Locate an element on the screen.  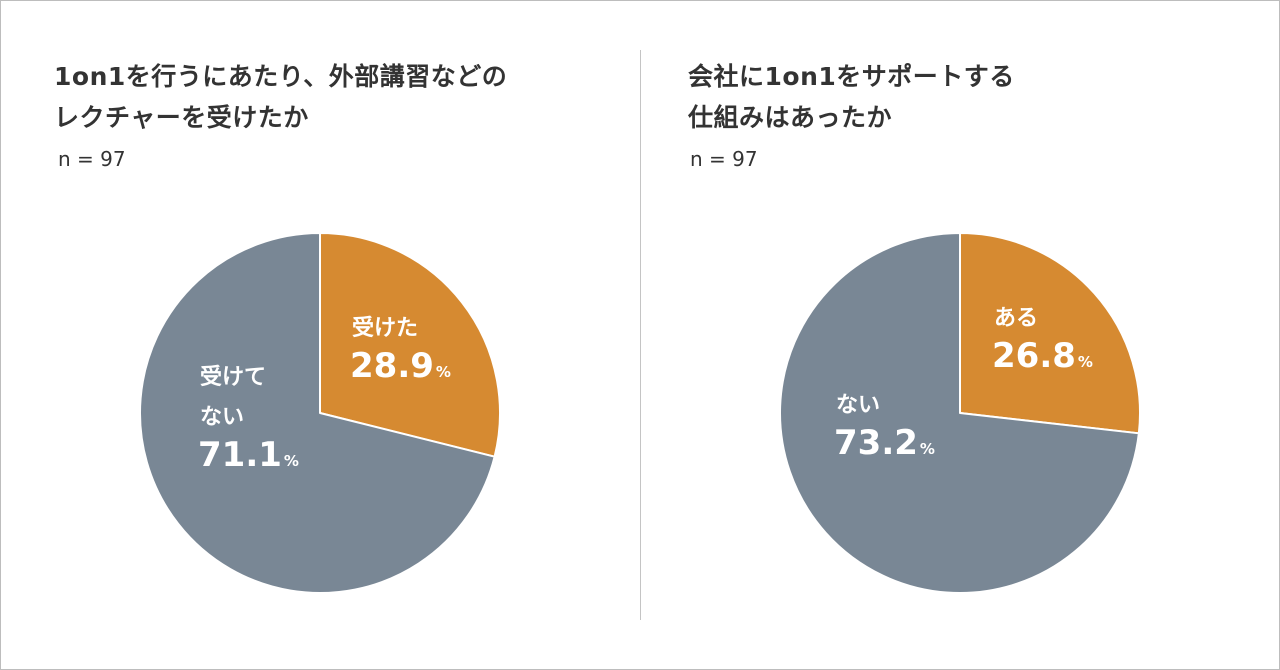
chart-title-line: 会社に1on1をサポートする is located at coordinates (851, 76).